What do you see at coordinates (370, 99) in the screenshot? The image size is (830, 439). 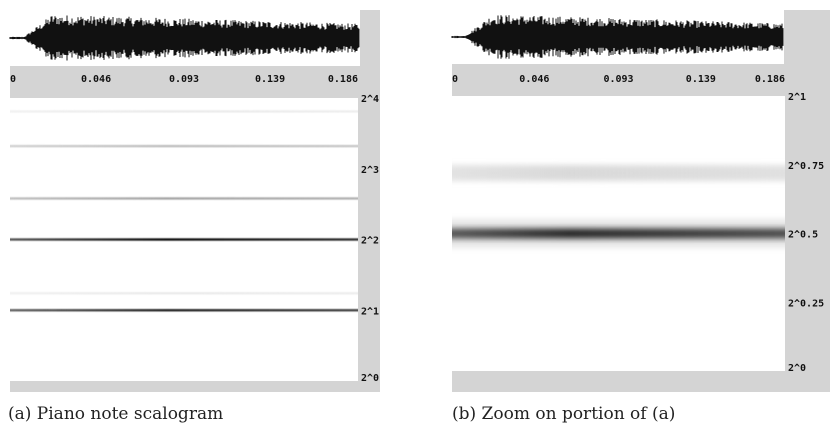 I see `y-tick-label: 2^4` at bounding box center [370, 99].